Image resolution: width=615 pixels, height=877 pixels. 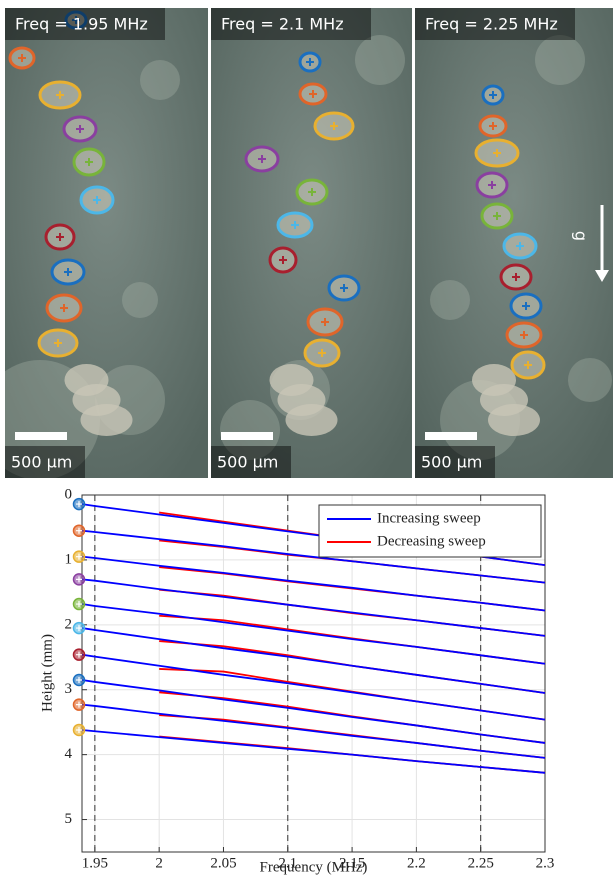 I want to click on frequency-label: Freq = 2.1 MHz, so click(x=282, y=24).